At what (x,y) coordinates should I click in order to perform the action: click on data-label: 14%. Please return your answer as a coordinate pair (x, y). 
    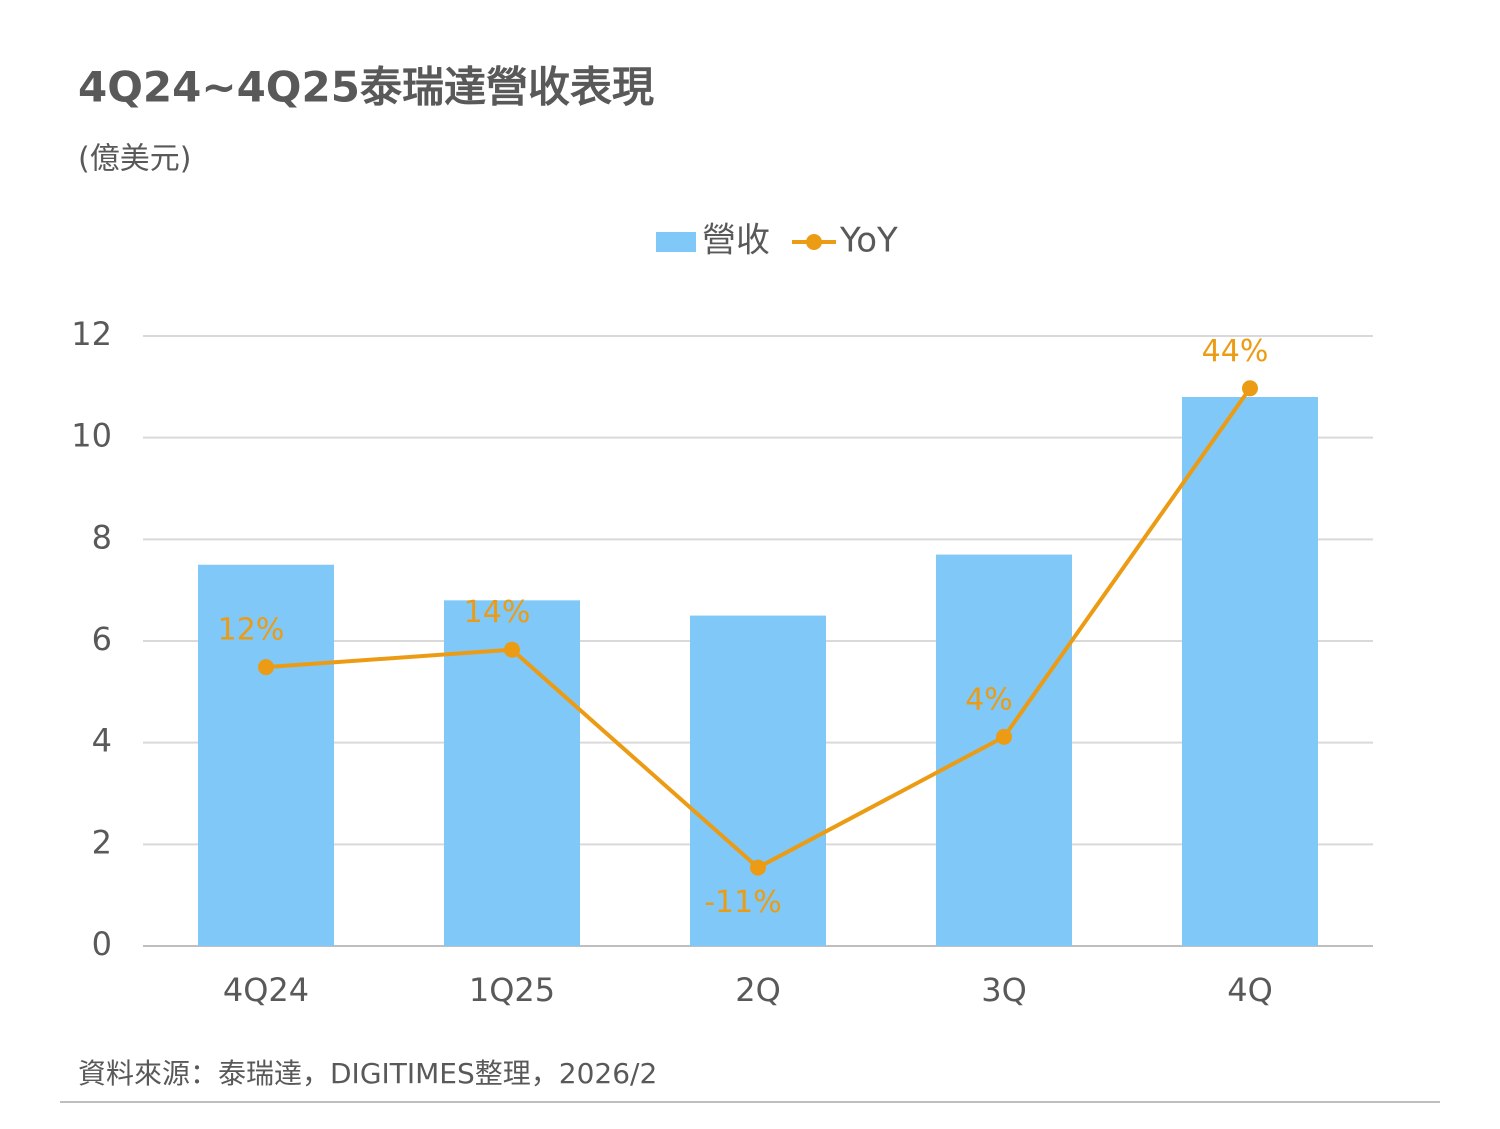
    Looking at the image, I should click on (497, 612).